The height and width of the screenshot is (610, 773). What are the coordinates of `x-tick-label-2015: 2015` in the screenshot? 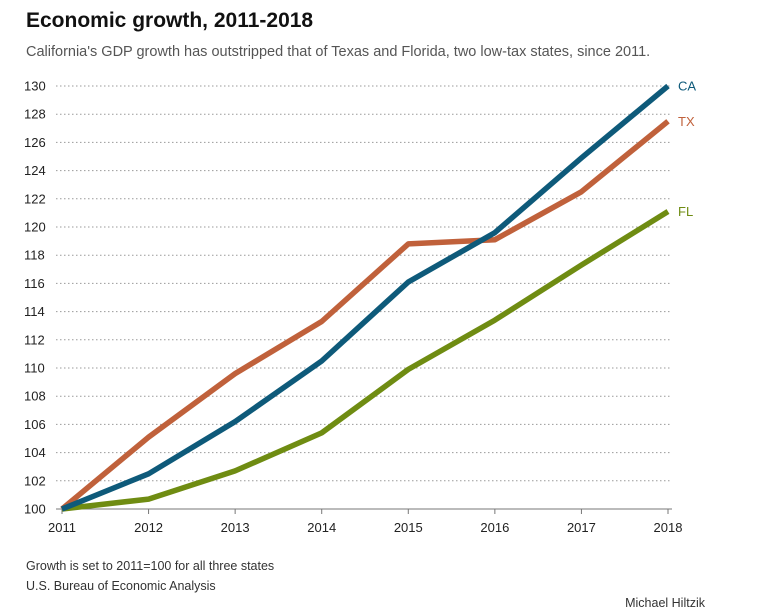 It's located at (408, 527).